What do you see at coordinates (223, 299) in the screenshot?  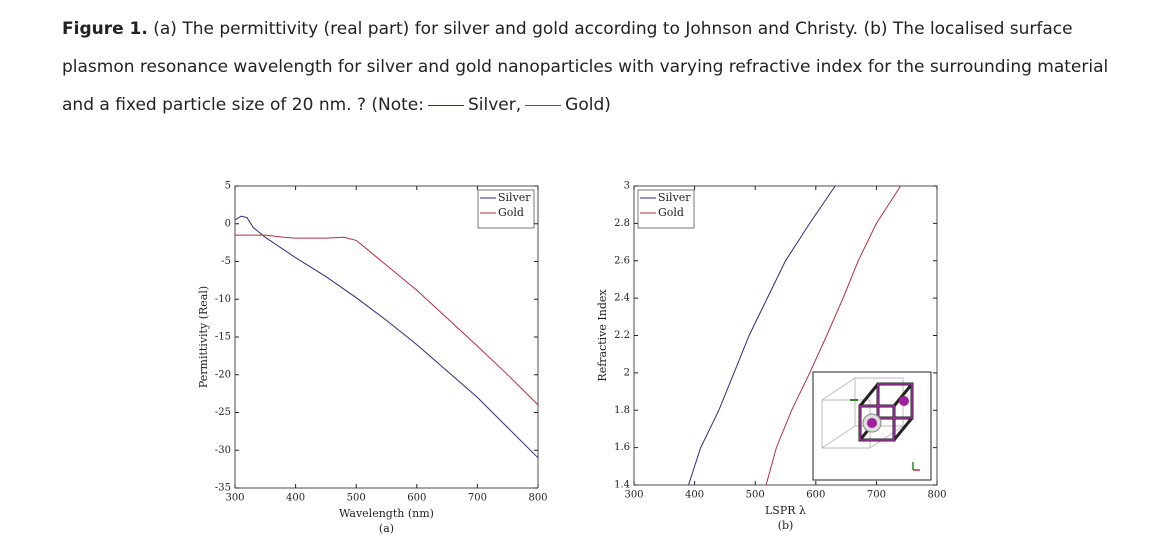 I see `y-tick-label: -10` at bounding box center [223, 299].